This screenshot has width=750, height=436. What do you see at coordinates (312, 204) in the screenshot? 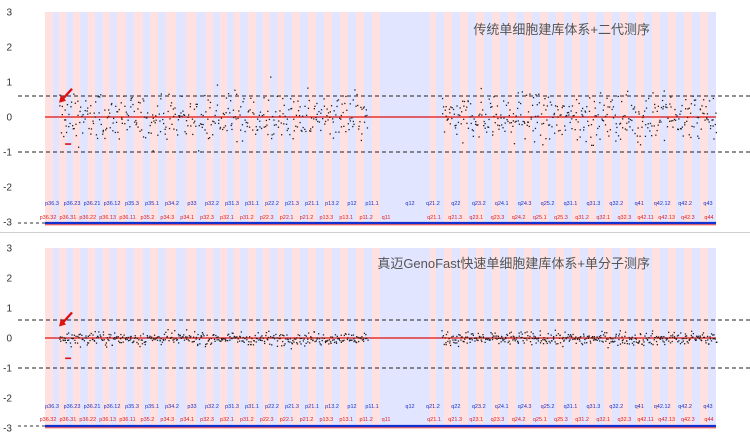
I see `band-label-upper: p21.1` at bounding box center [312, 204].